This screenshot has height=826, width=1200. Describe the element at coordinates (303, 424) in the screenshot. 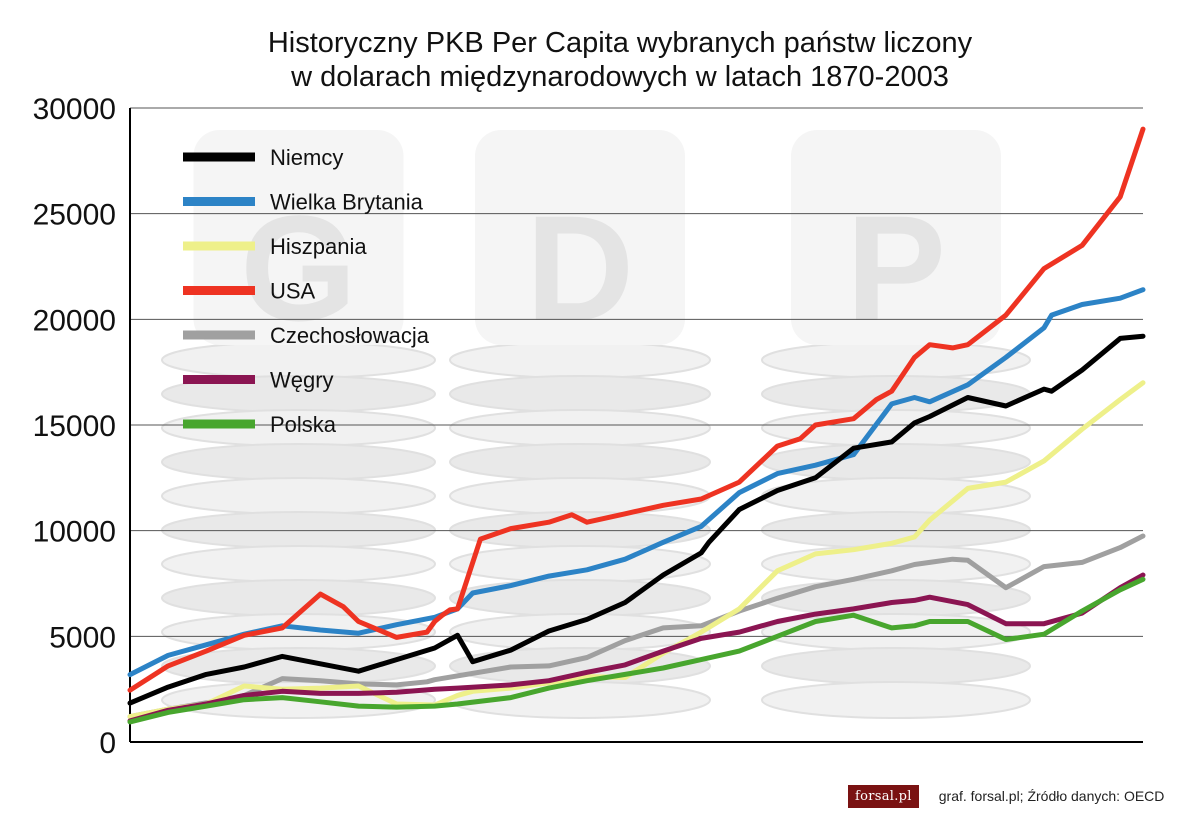

I see `legend-label: Polska` at that location.